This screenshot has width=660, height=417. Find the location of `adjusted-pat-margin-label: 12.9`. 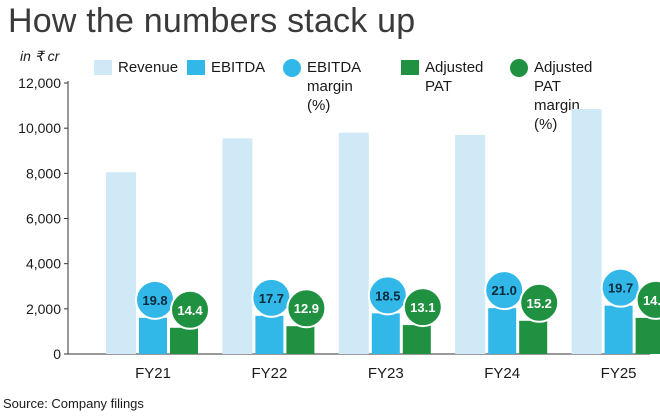

adjusted-pat-margin-label: 12.9 is located at coordinates (306, 308).